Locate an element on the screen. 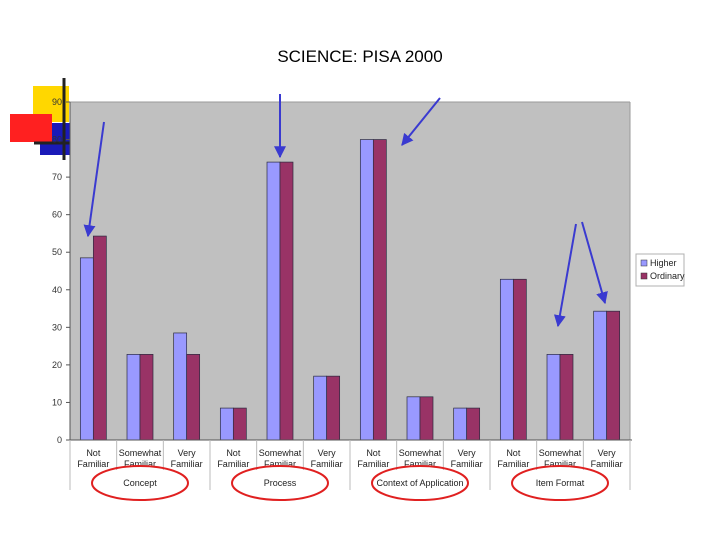  x-group-label: Context of Application is located at coordinates (419, 483).